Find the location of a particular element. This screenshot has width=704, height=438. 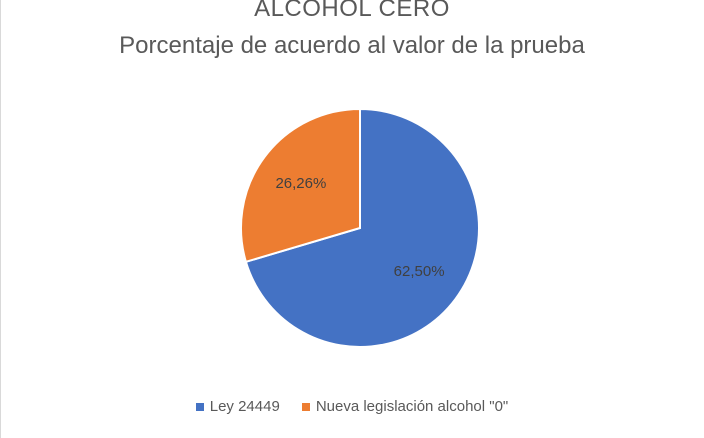

chart-border is located at coordinates (0, 219).